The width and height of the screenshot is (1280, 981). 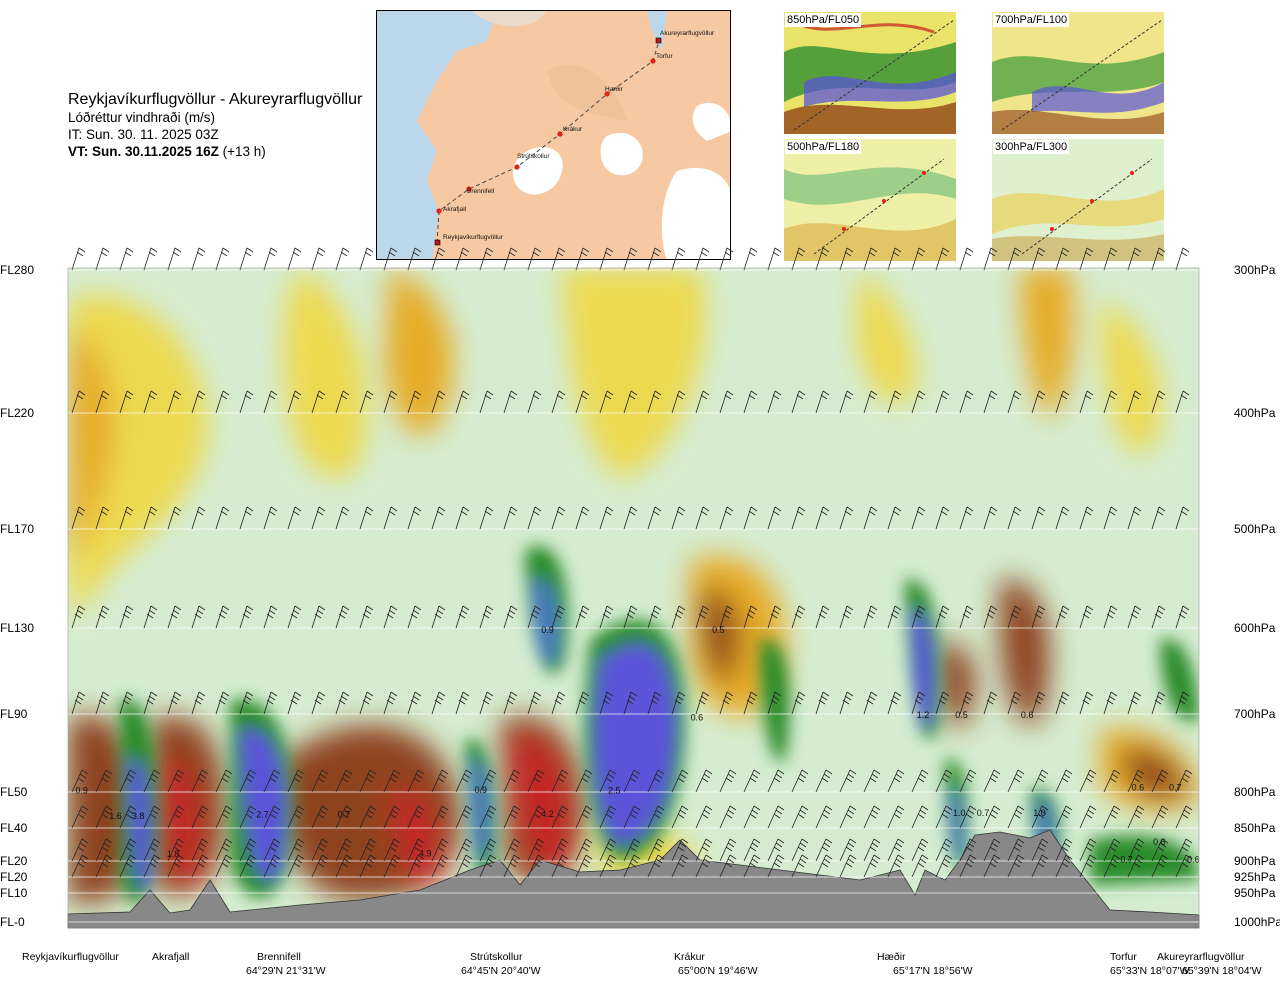 I want to click on value-label: 0.7, so click(x=1175, y=788).